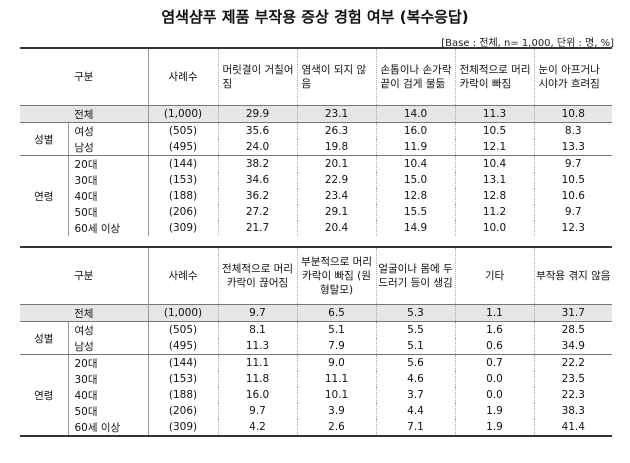 This screenshot has width=630, height=463. What do you see at coordinates (108, 163) in the screenshot?
I see `row-label: 20대` at bounding box center [108, 163].